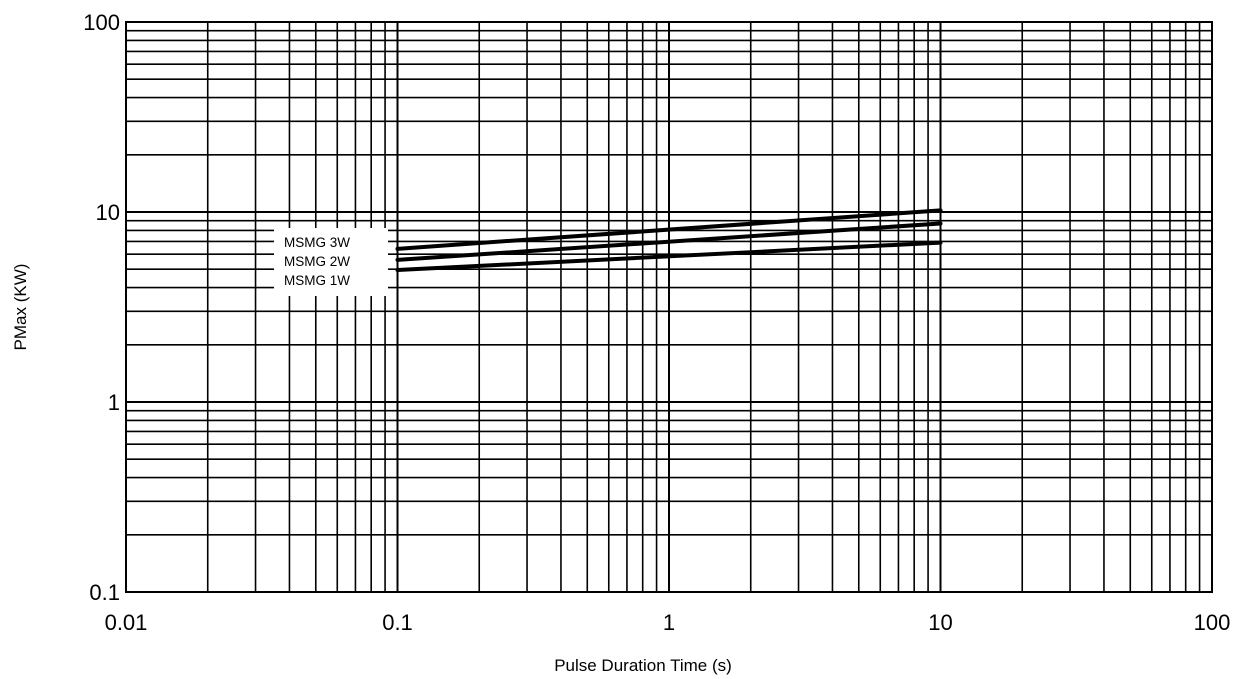 The image size is (1242, 679). What do you see at coordinates (317, 261) in the screenshot?
I see `legend-label-msmg-2w: MSMG 2W` at bounding box center [317, 261].